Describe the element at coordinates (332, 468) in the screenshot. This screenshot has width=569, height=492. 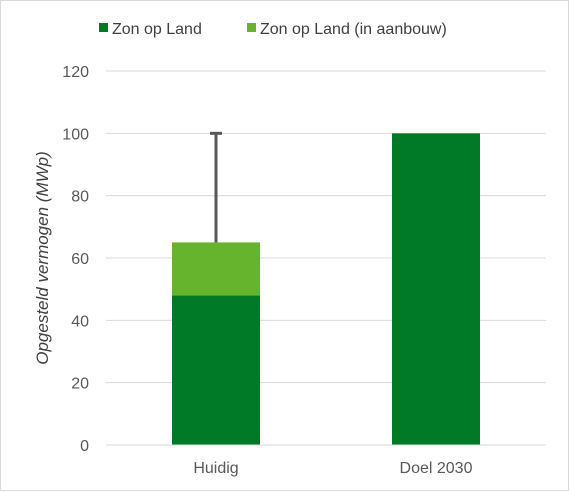
I see `x-tick-labels: Huidig Doel 2030` at that location.